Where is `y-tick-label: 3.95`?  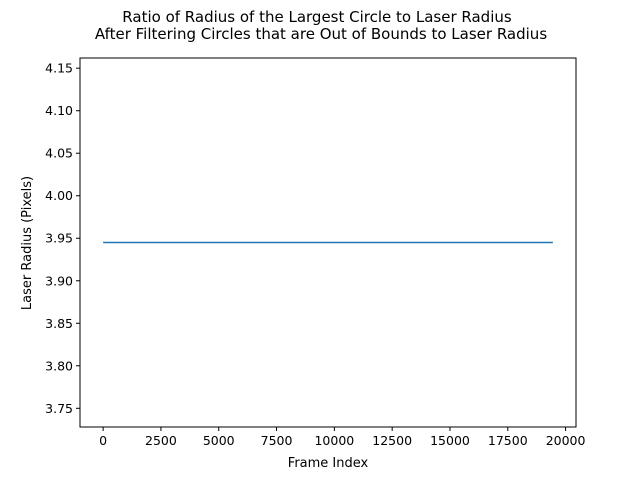 y-tick-label: 3.95 is located at coordinates (59, 238).